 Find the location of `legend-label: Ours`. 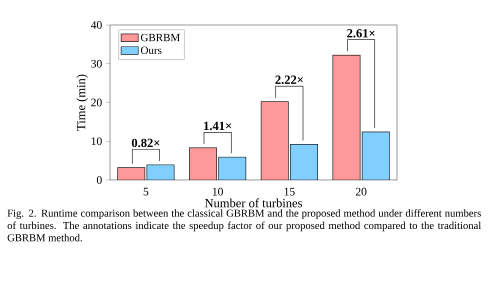

legend-label: Ours is located at coordinates (151, 50).